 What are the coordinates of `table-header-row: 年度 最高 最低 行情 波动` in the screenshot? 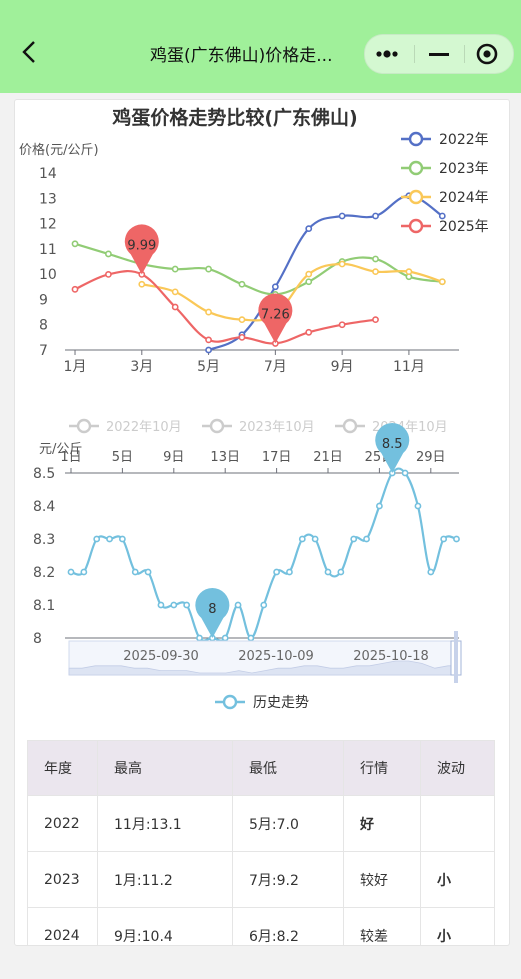 It's located at (261, 768).